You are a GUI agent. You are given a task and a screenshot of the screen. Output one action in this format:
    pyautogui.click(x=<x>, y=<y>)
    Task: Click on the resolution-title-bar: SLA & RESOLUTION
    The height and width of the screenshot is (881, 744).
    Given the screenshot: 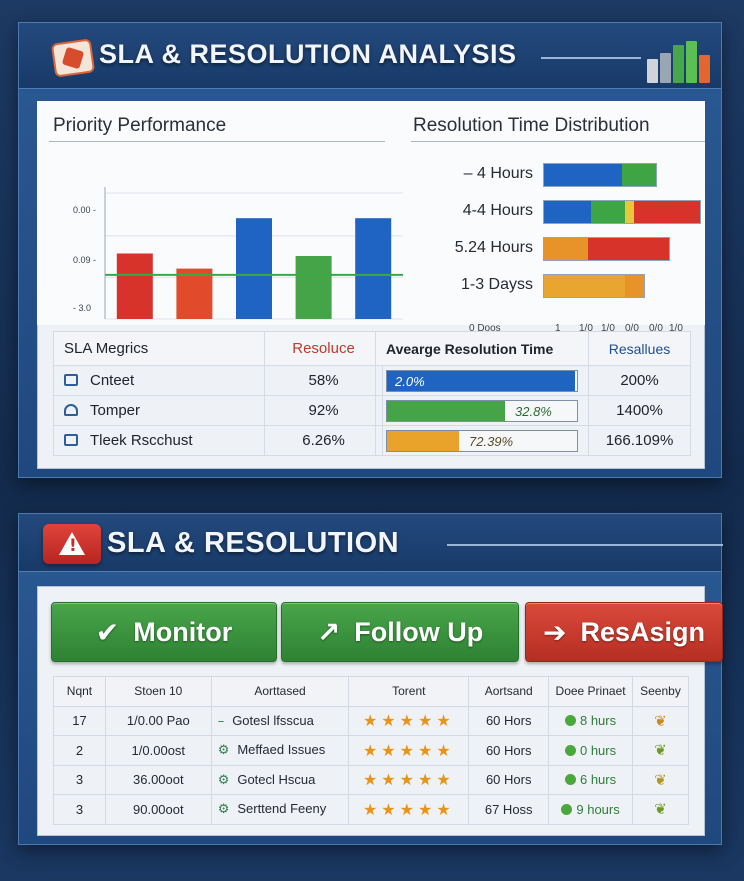 What is the action you would take?
    pyautogui.click(x=371, y=543)
    